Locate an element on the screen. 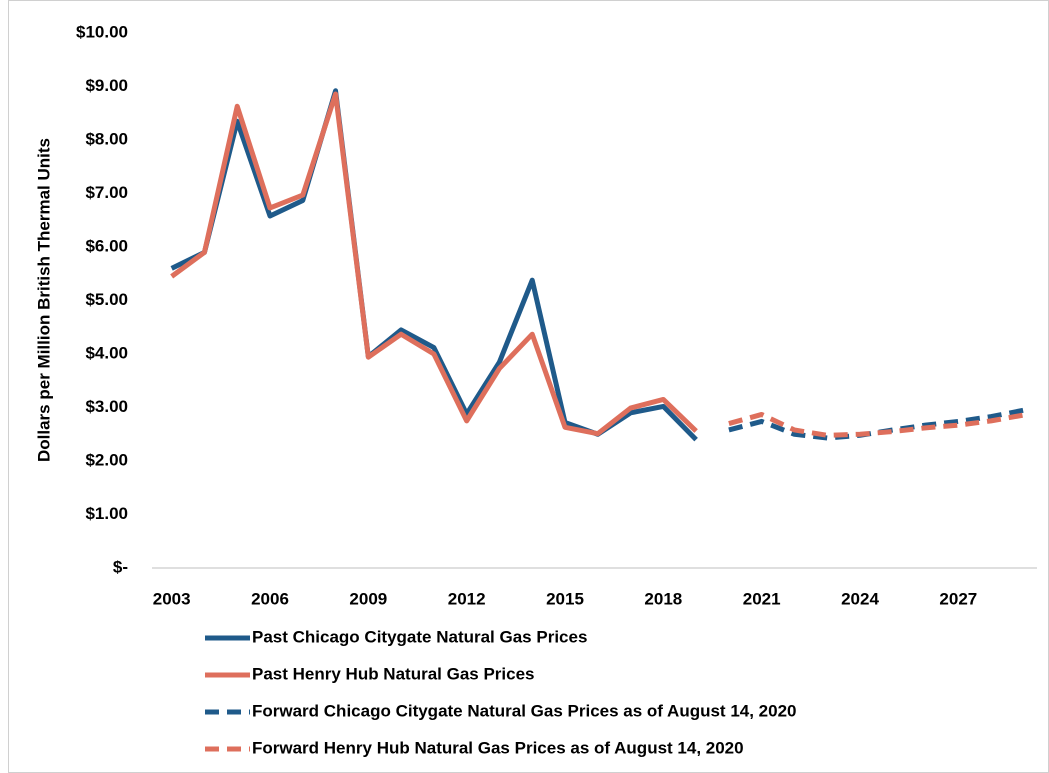  legend-label: Past Chicago Citygate Natural Gas Prices is located at coordinates (419, 636).